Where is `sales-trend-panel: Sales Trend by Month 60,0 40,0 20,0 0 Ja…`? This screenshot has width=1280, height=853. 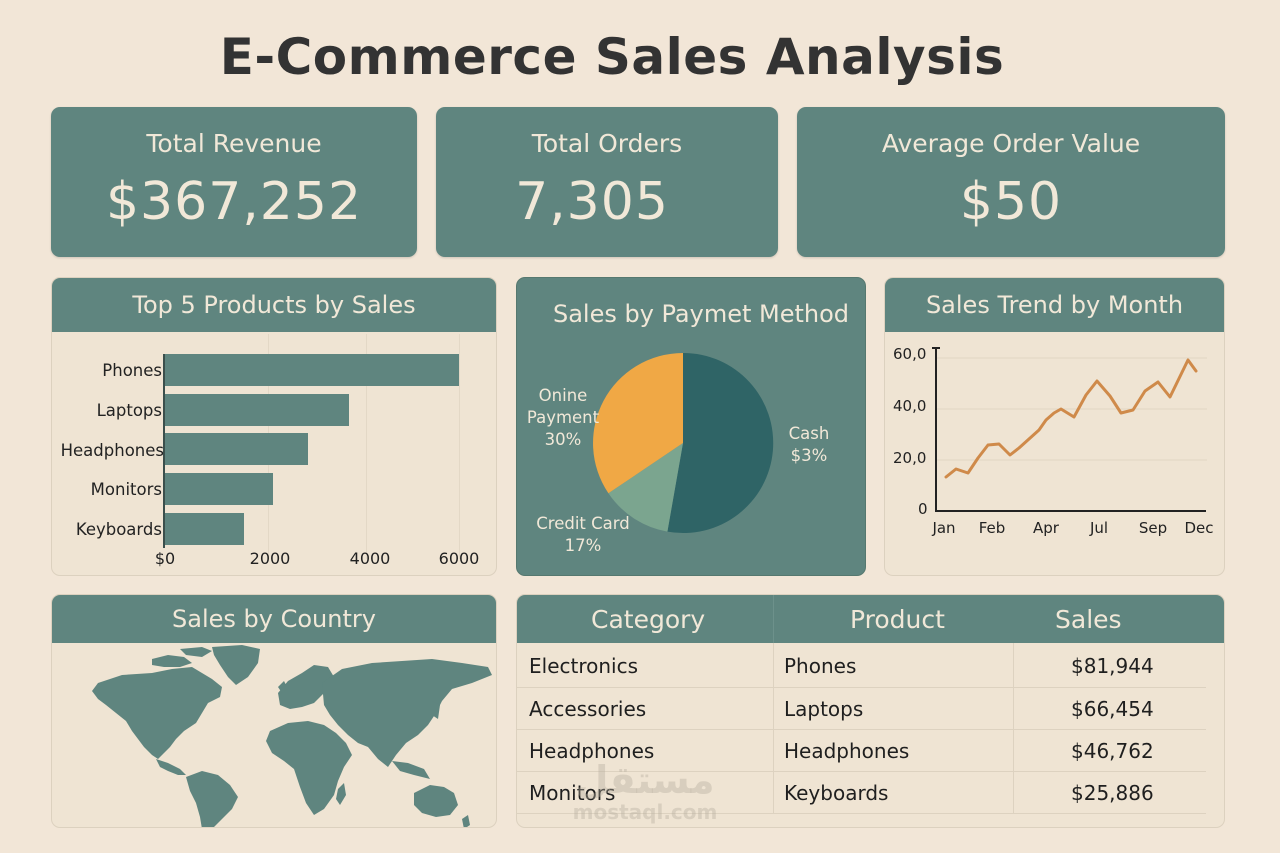
sales-trend-panel: Sales Trend by Month 60,0 40,0 20,0 0 Ja… is located at coordinates (1054, 426).